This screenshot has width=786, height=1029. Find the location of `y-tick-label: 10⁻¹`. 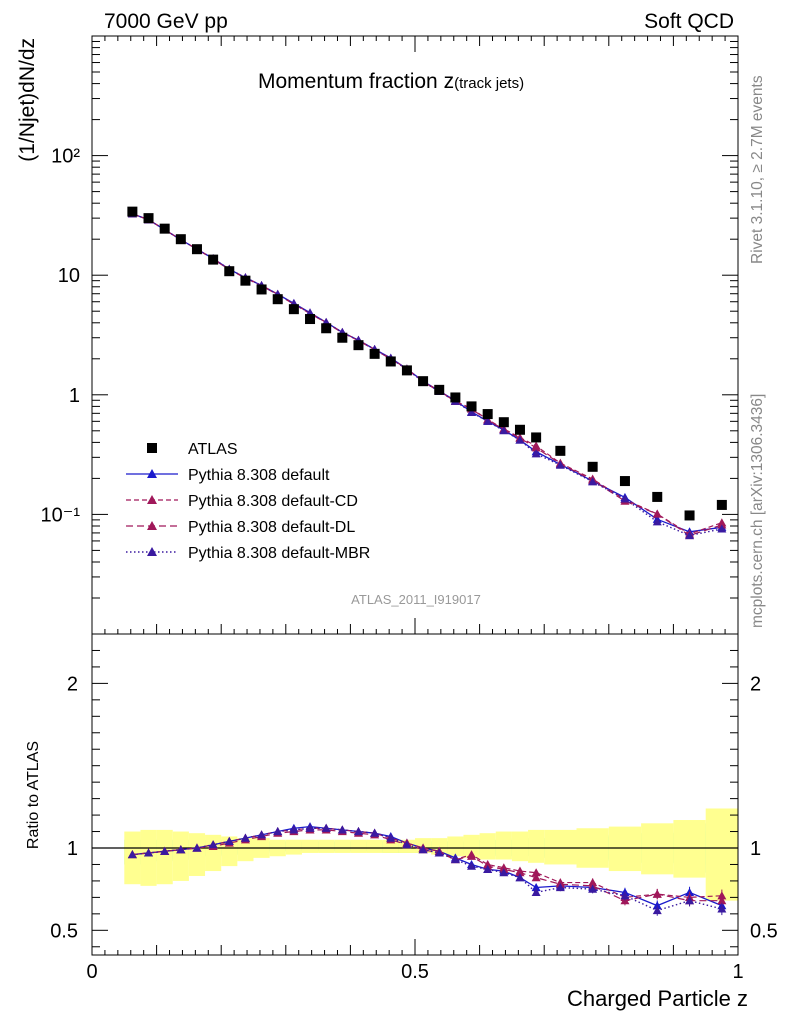

y-tick-label: 10⁻¹ is located at coordinates (61, 515).